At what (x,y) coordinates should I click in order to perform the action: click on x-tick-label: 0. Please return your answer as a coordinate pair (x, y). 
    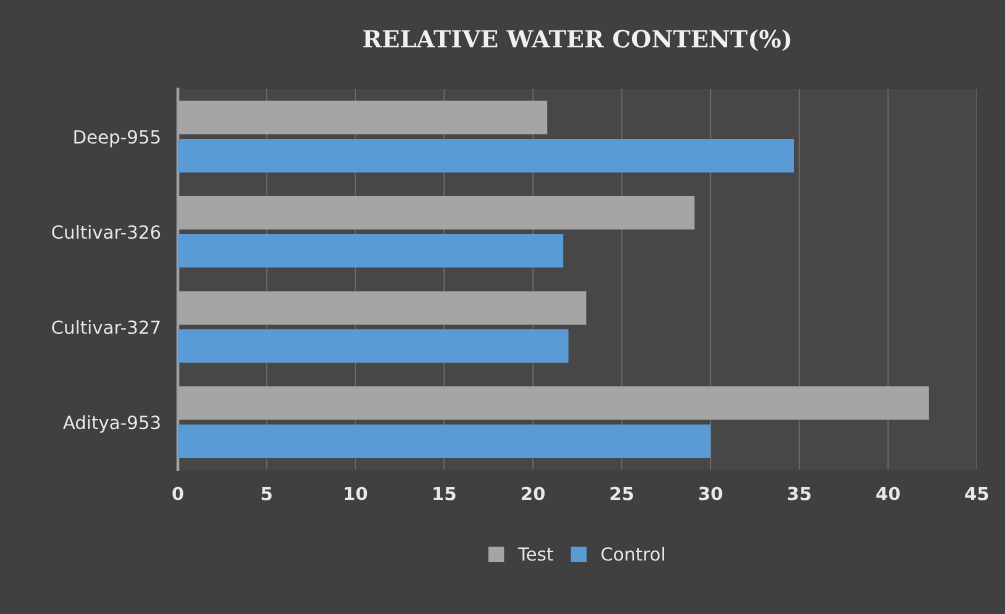
    Looking at the image, I should click on (178, 493).